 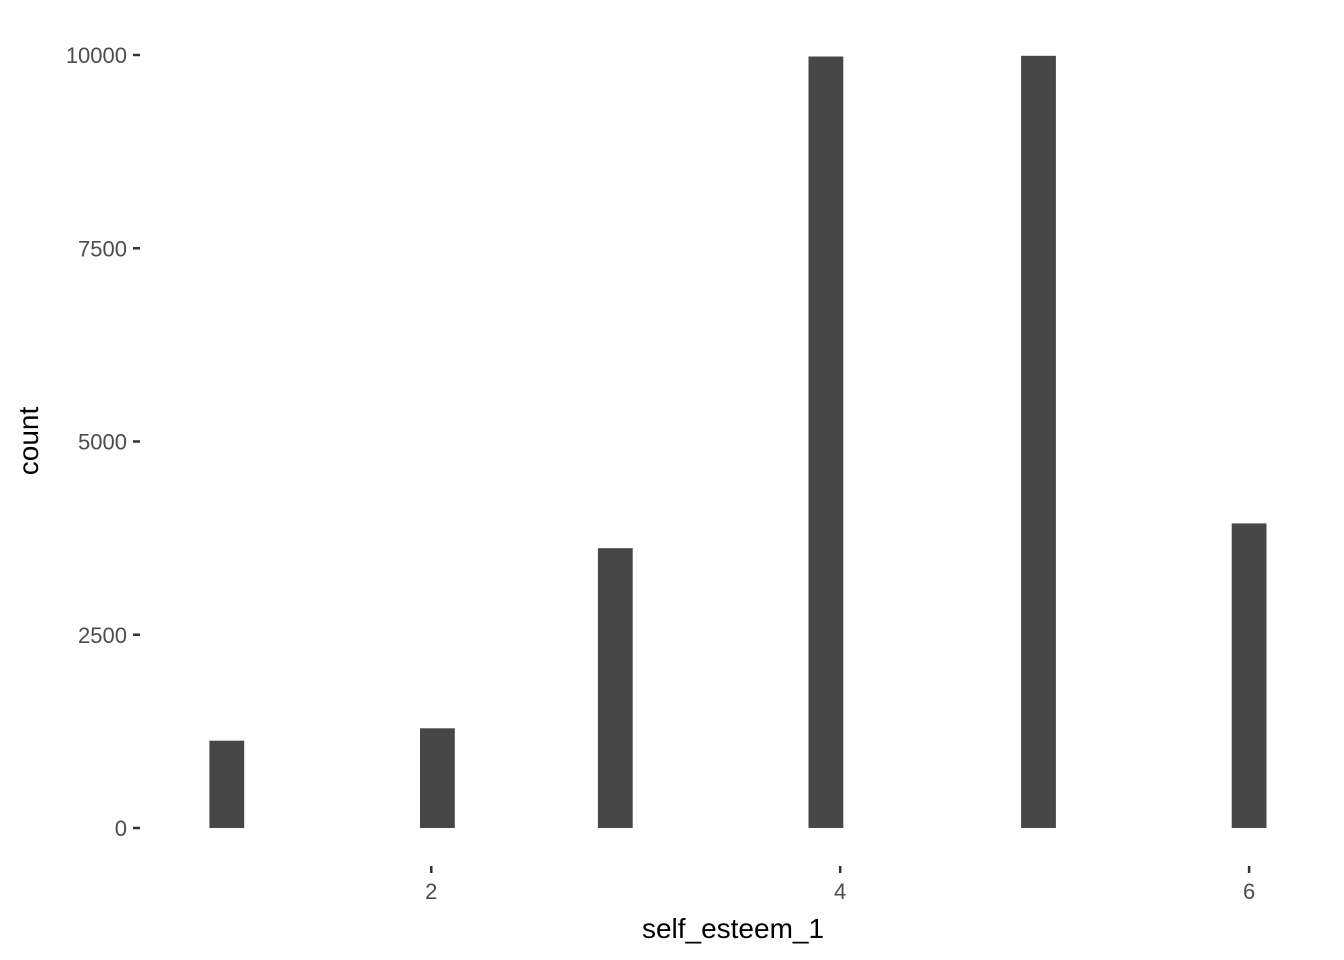 I want to click on y-tick-label: 0, so click(x=121, y=828).